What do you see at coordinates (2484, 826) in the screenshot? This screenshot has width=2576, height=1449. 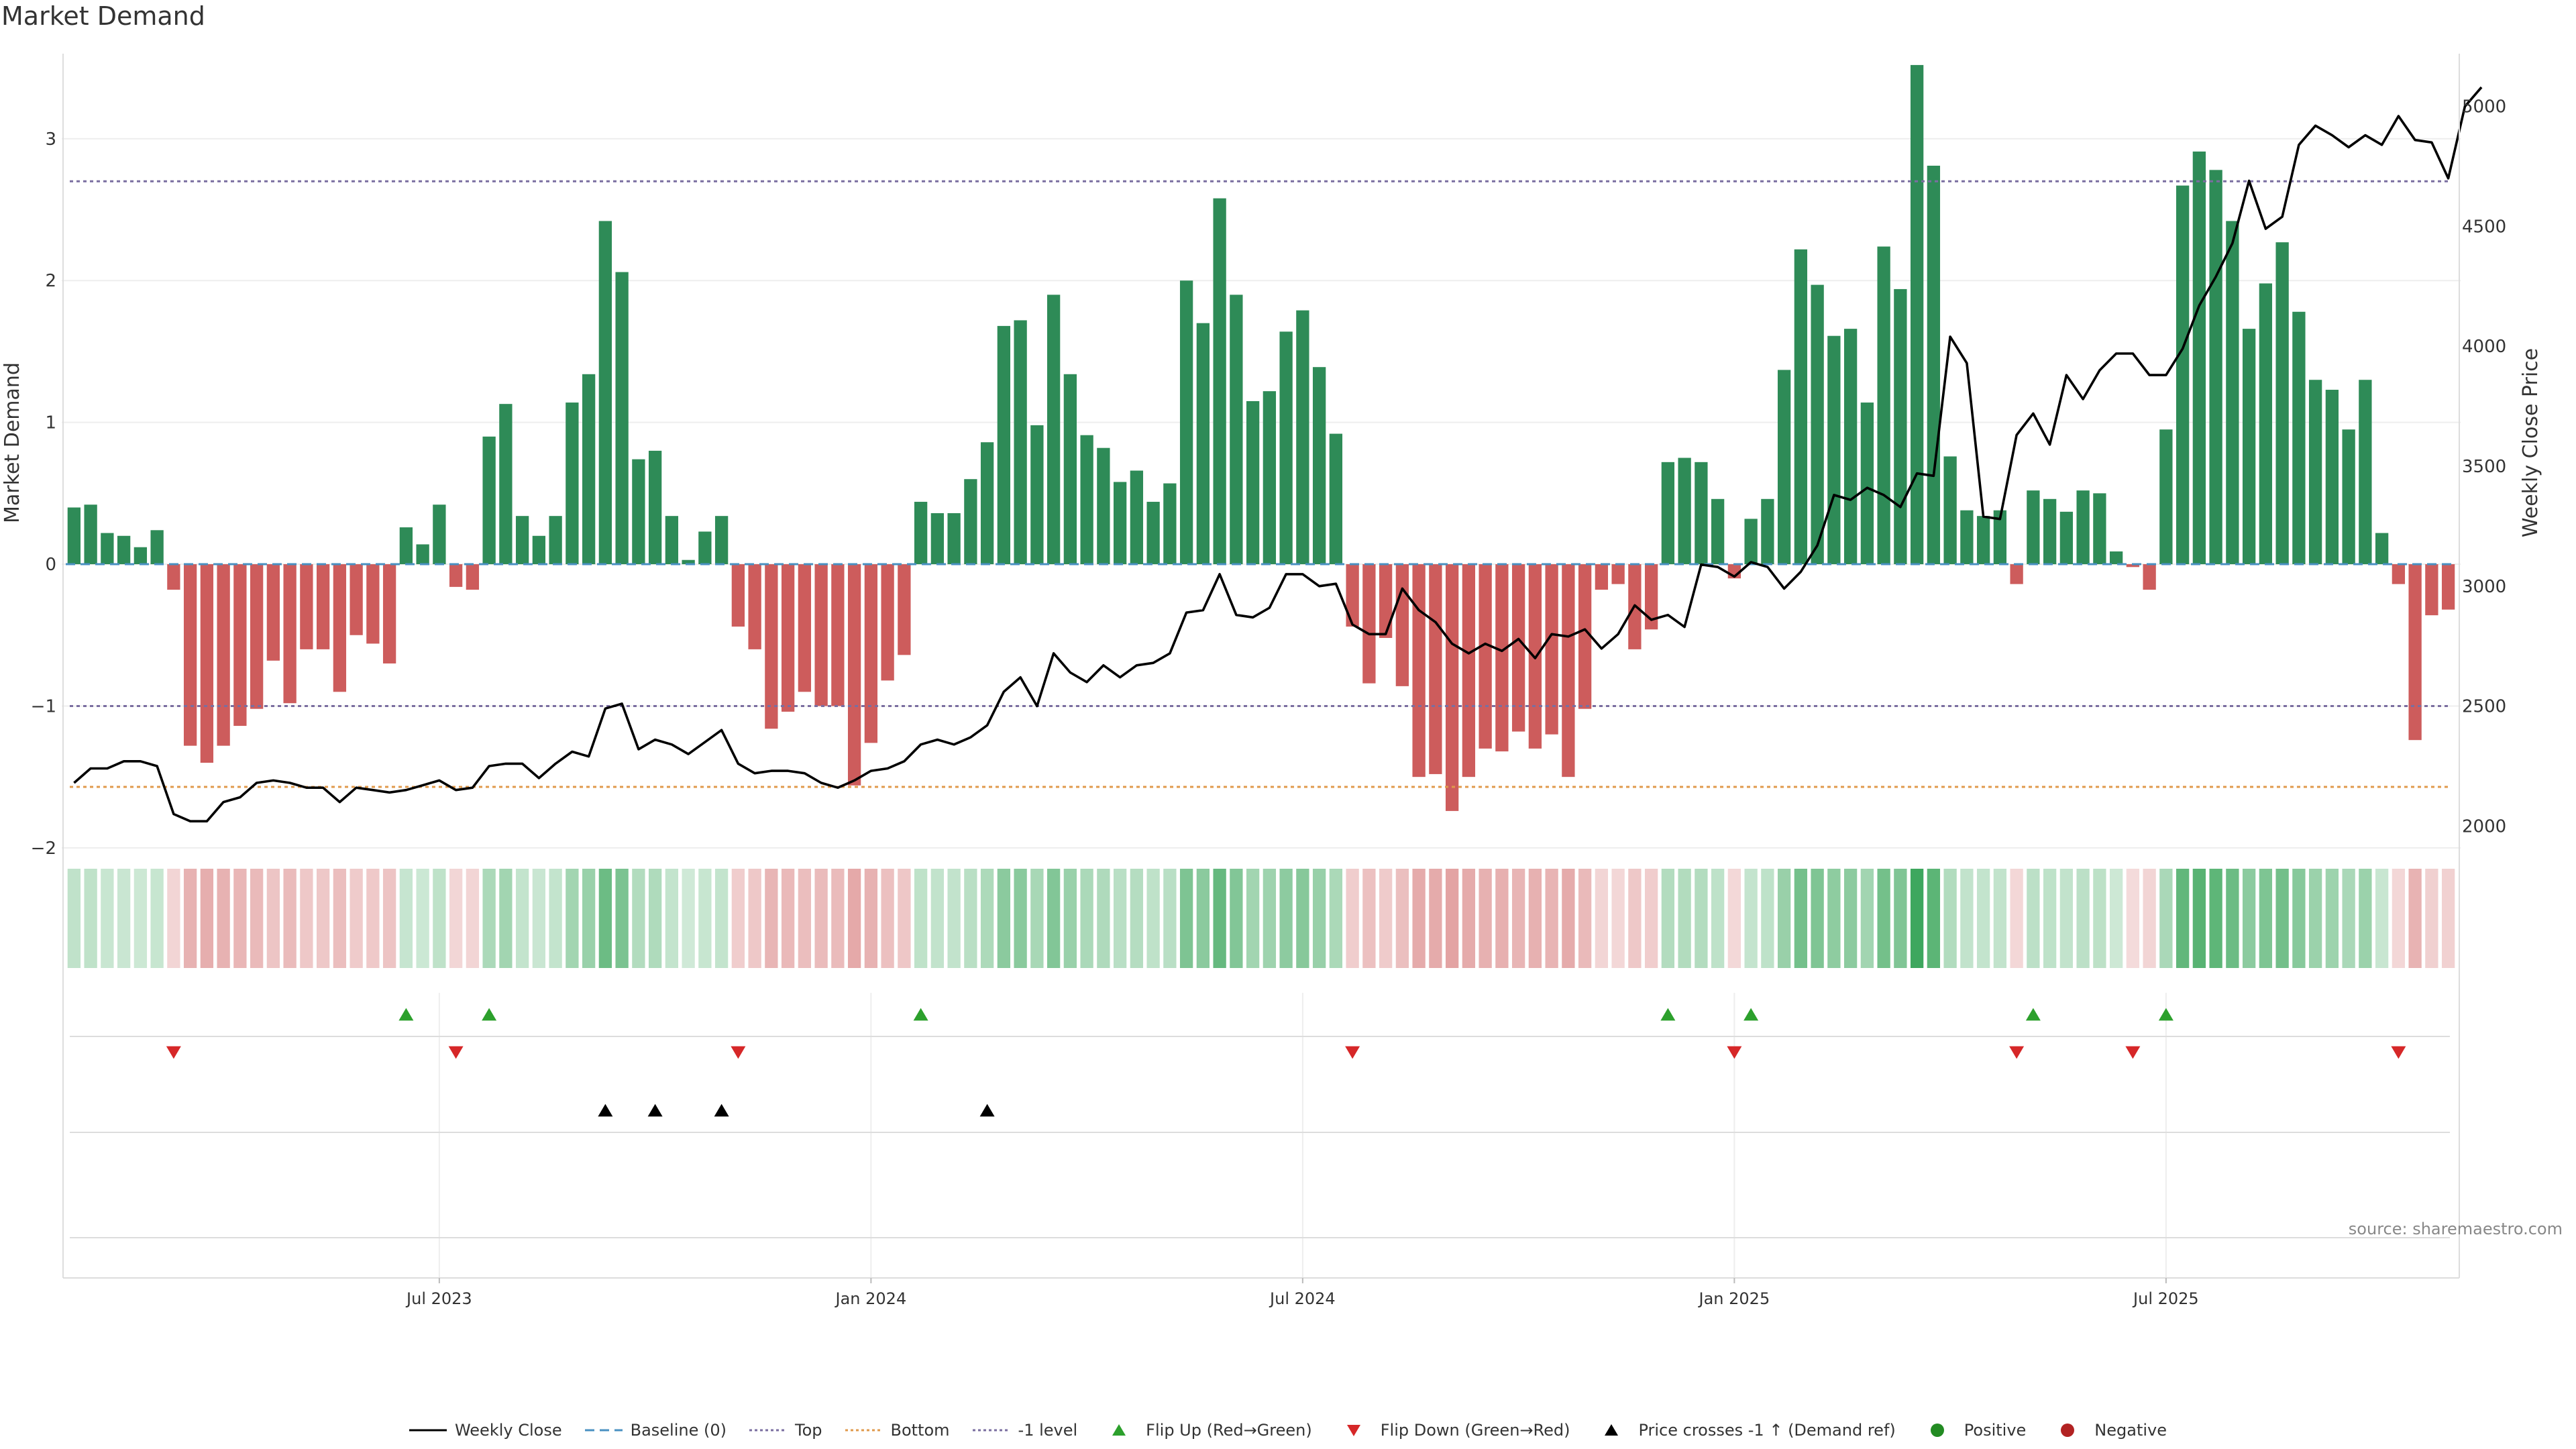 I see `y-right-tick-label: 2000` at bounding box center [2484, 826].